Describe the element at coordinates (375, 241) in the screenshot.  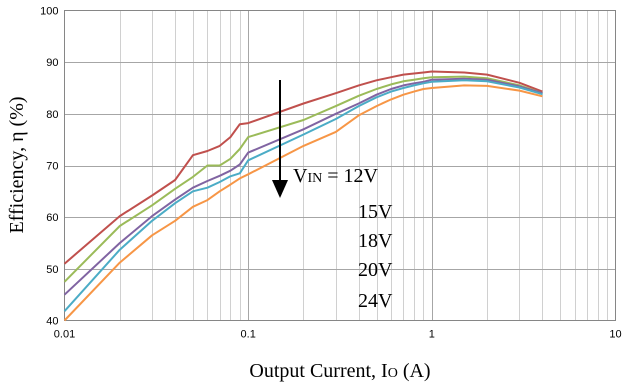
I see `vin-label-18v: 18V` at that location.